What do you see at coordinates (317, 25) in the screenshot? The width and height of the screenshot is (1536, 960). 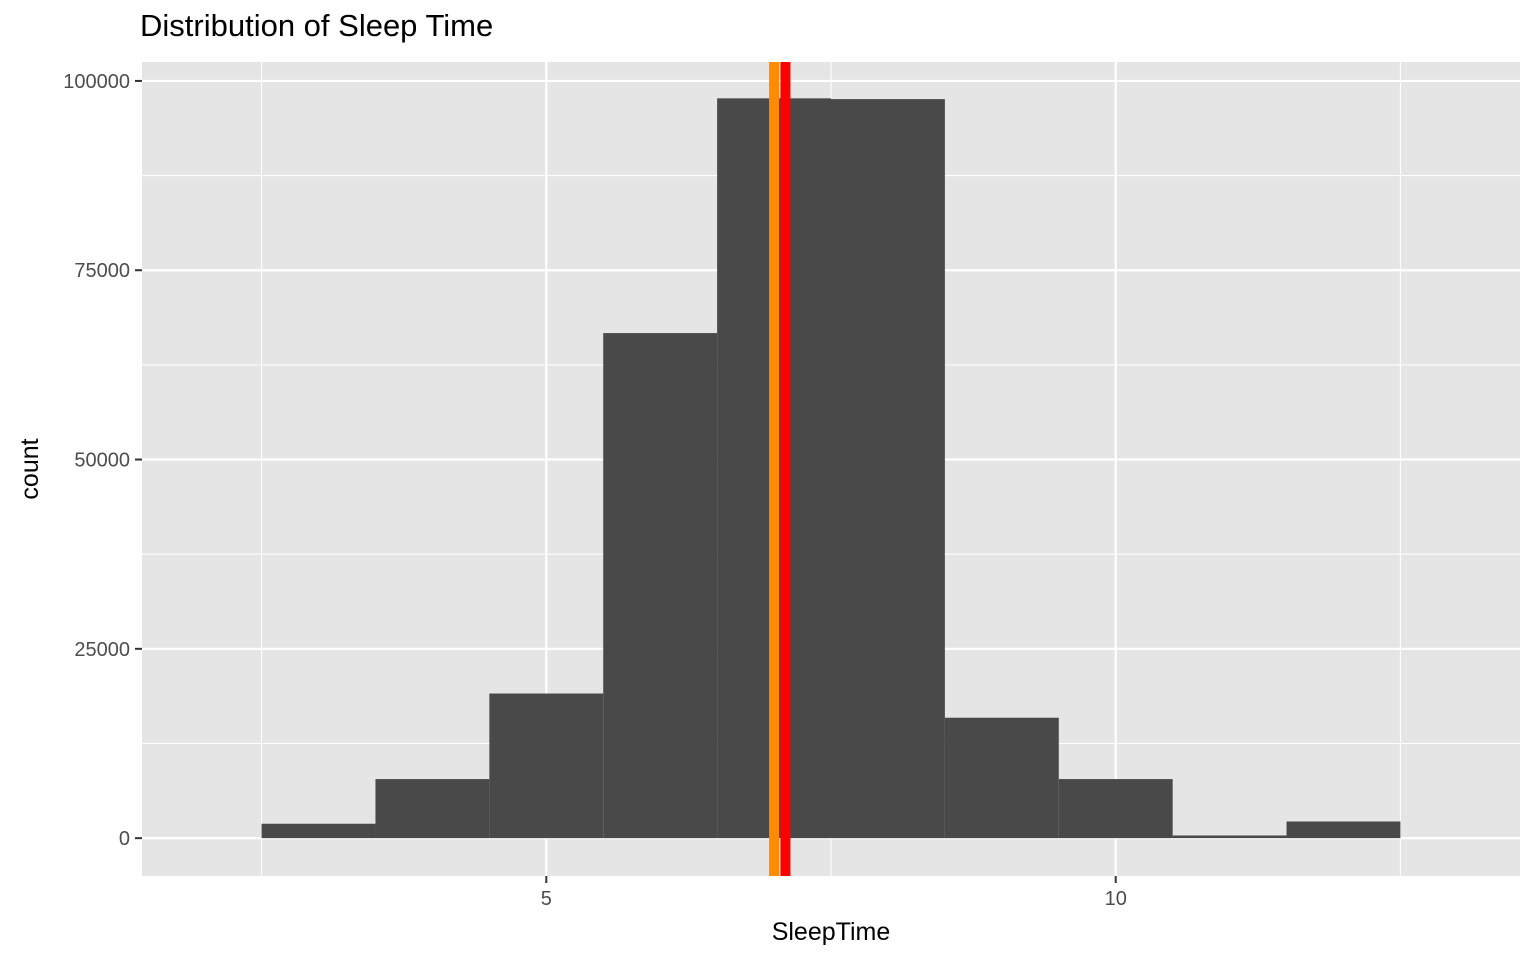 I see `chart-title: Distribution of Sleep Time` at bounding box center [317, 25].